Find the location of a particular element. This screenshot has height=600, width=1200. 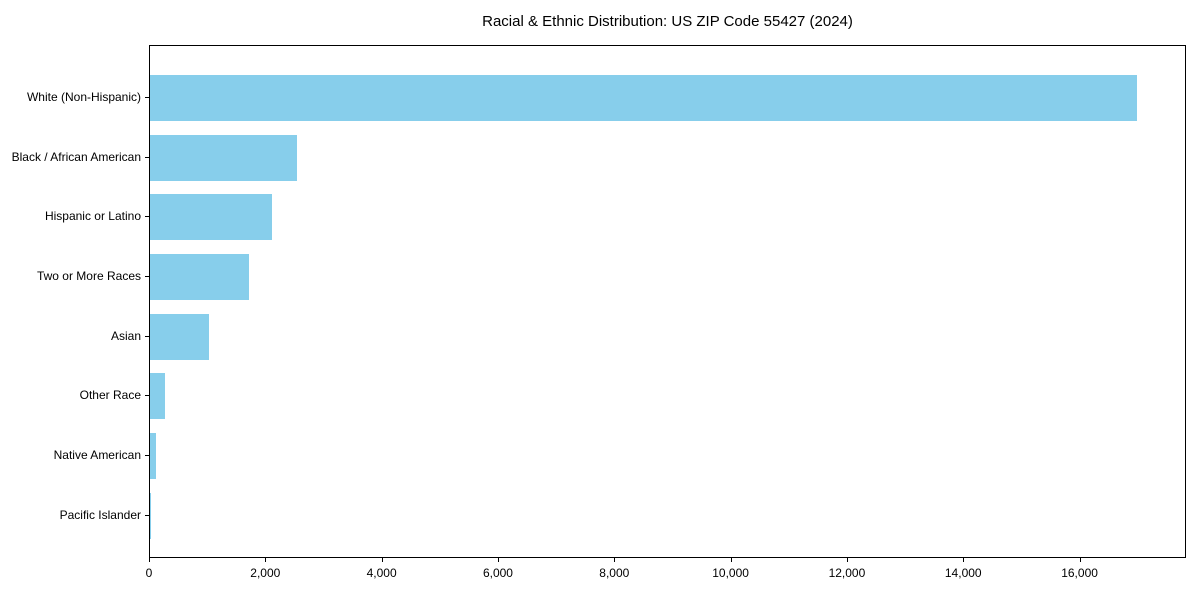

x-tick-label: 8,000 is located at coordinates (614, 573).